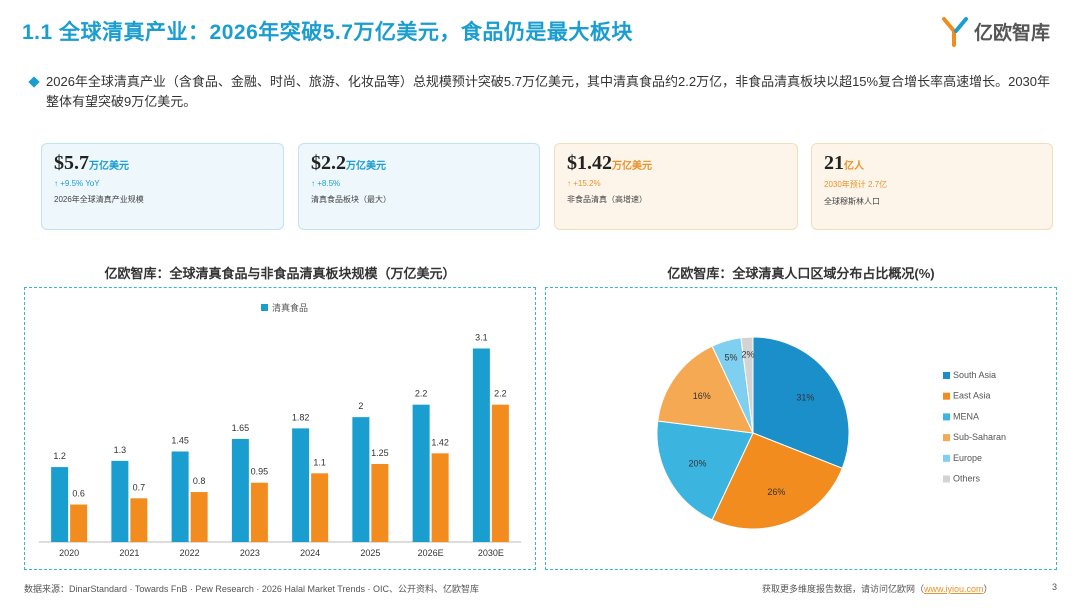 This screenshot has width=1080, height=608. What do you see at coordinates (731, 357) in the screenshot?
I see `pie-value-label: 5%` at bounding box center [731, 357].